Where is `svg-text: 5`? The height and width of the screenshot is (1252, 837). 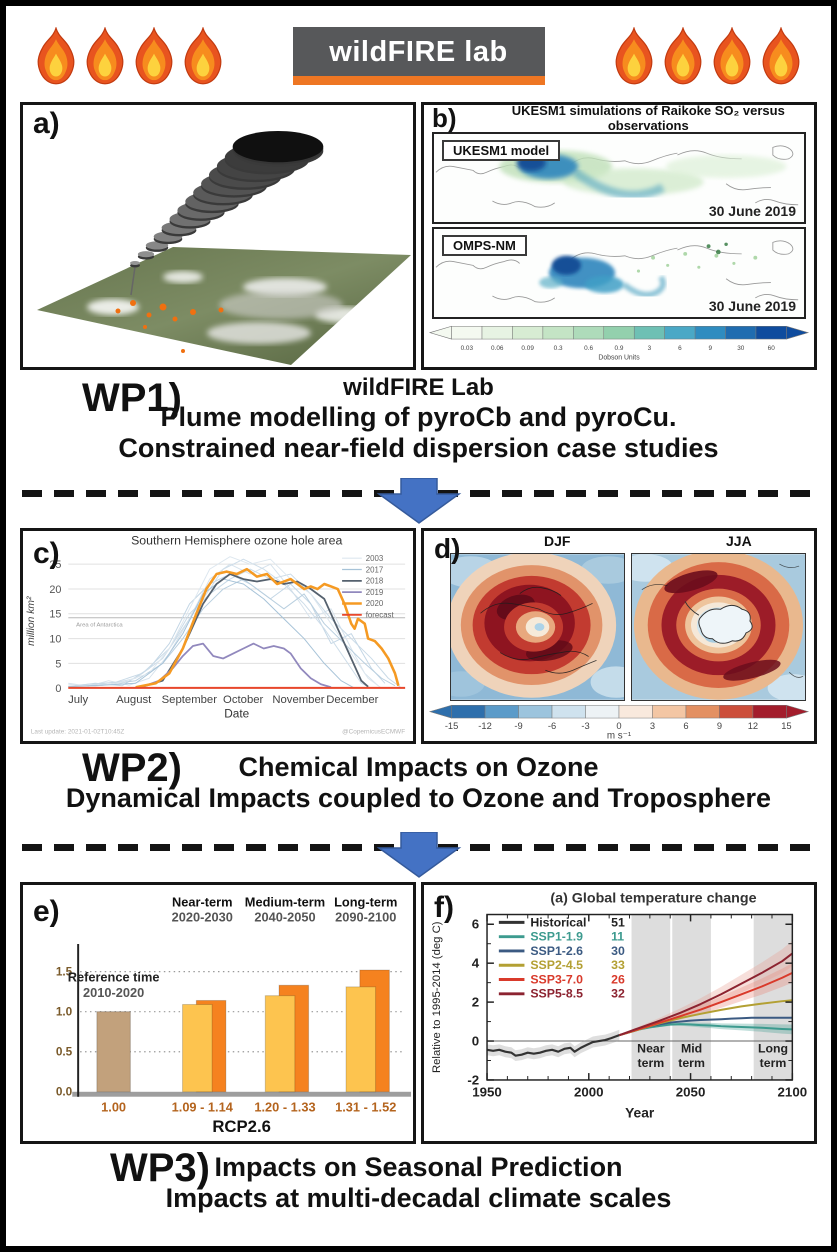 svg-text: 5 is located at coordinates (58, 664).